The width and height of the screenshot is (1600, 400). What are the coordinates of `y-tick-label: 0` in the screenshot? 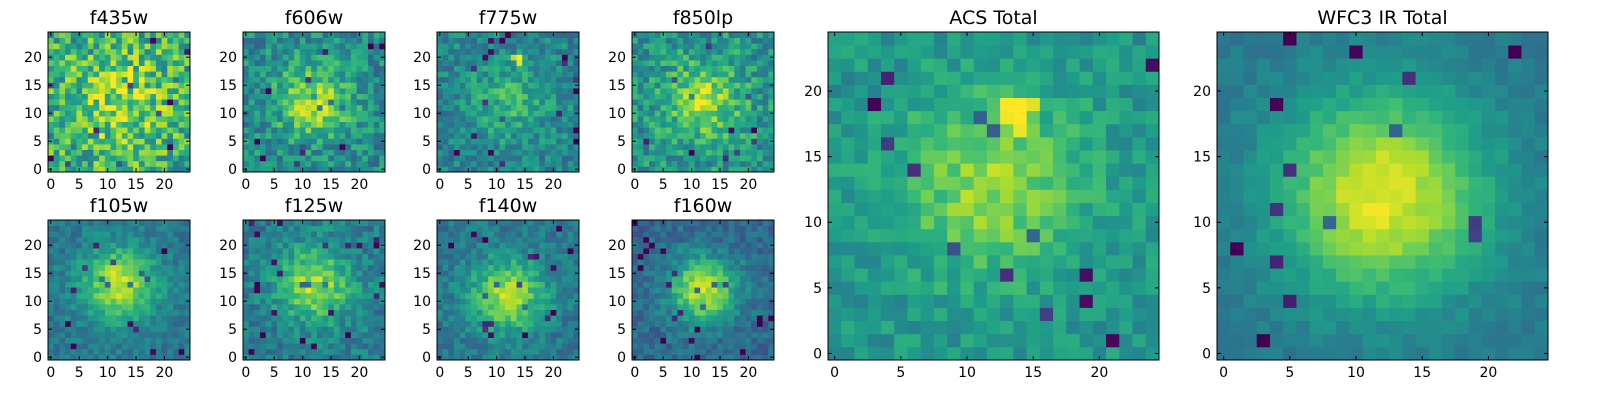 It's located at (426, 170).